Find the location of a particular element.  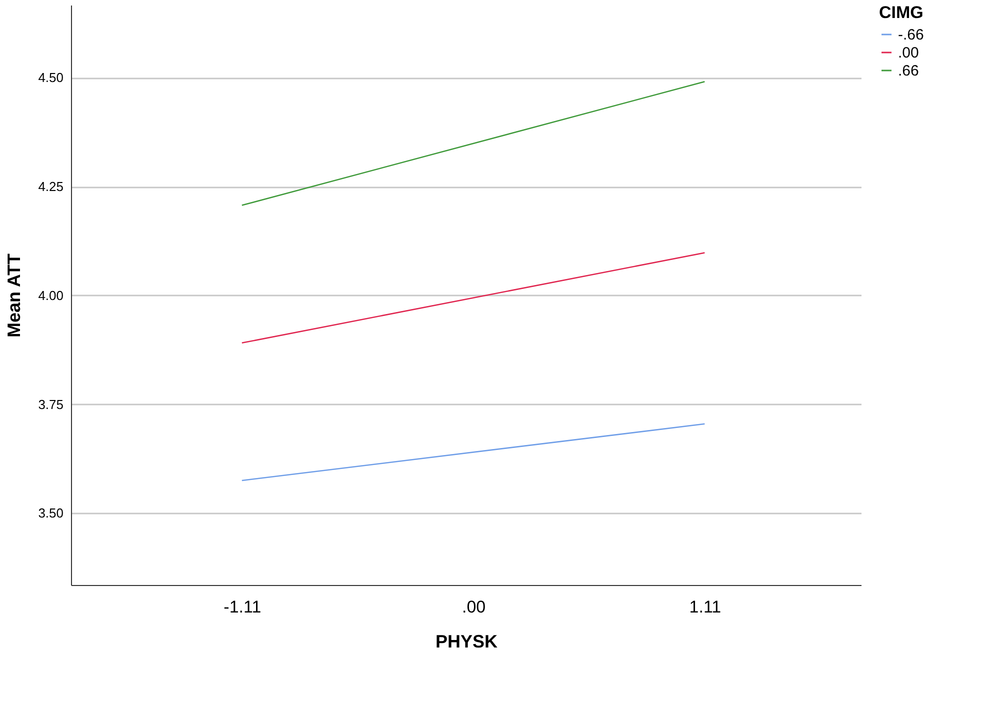

legend-label: .00 is located at coordinates (908, 53).